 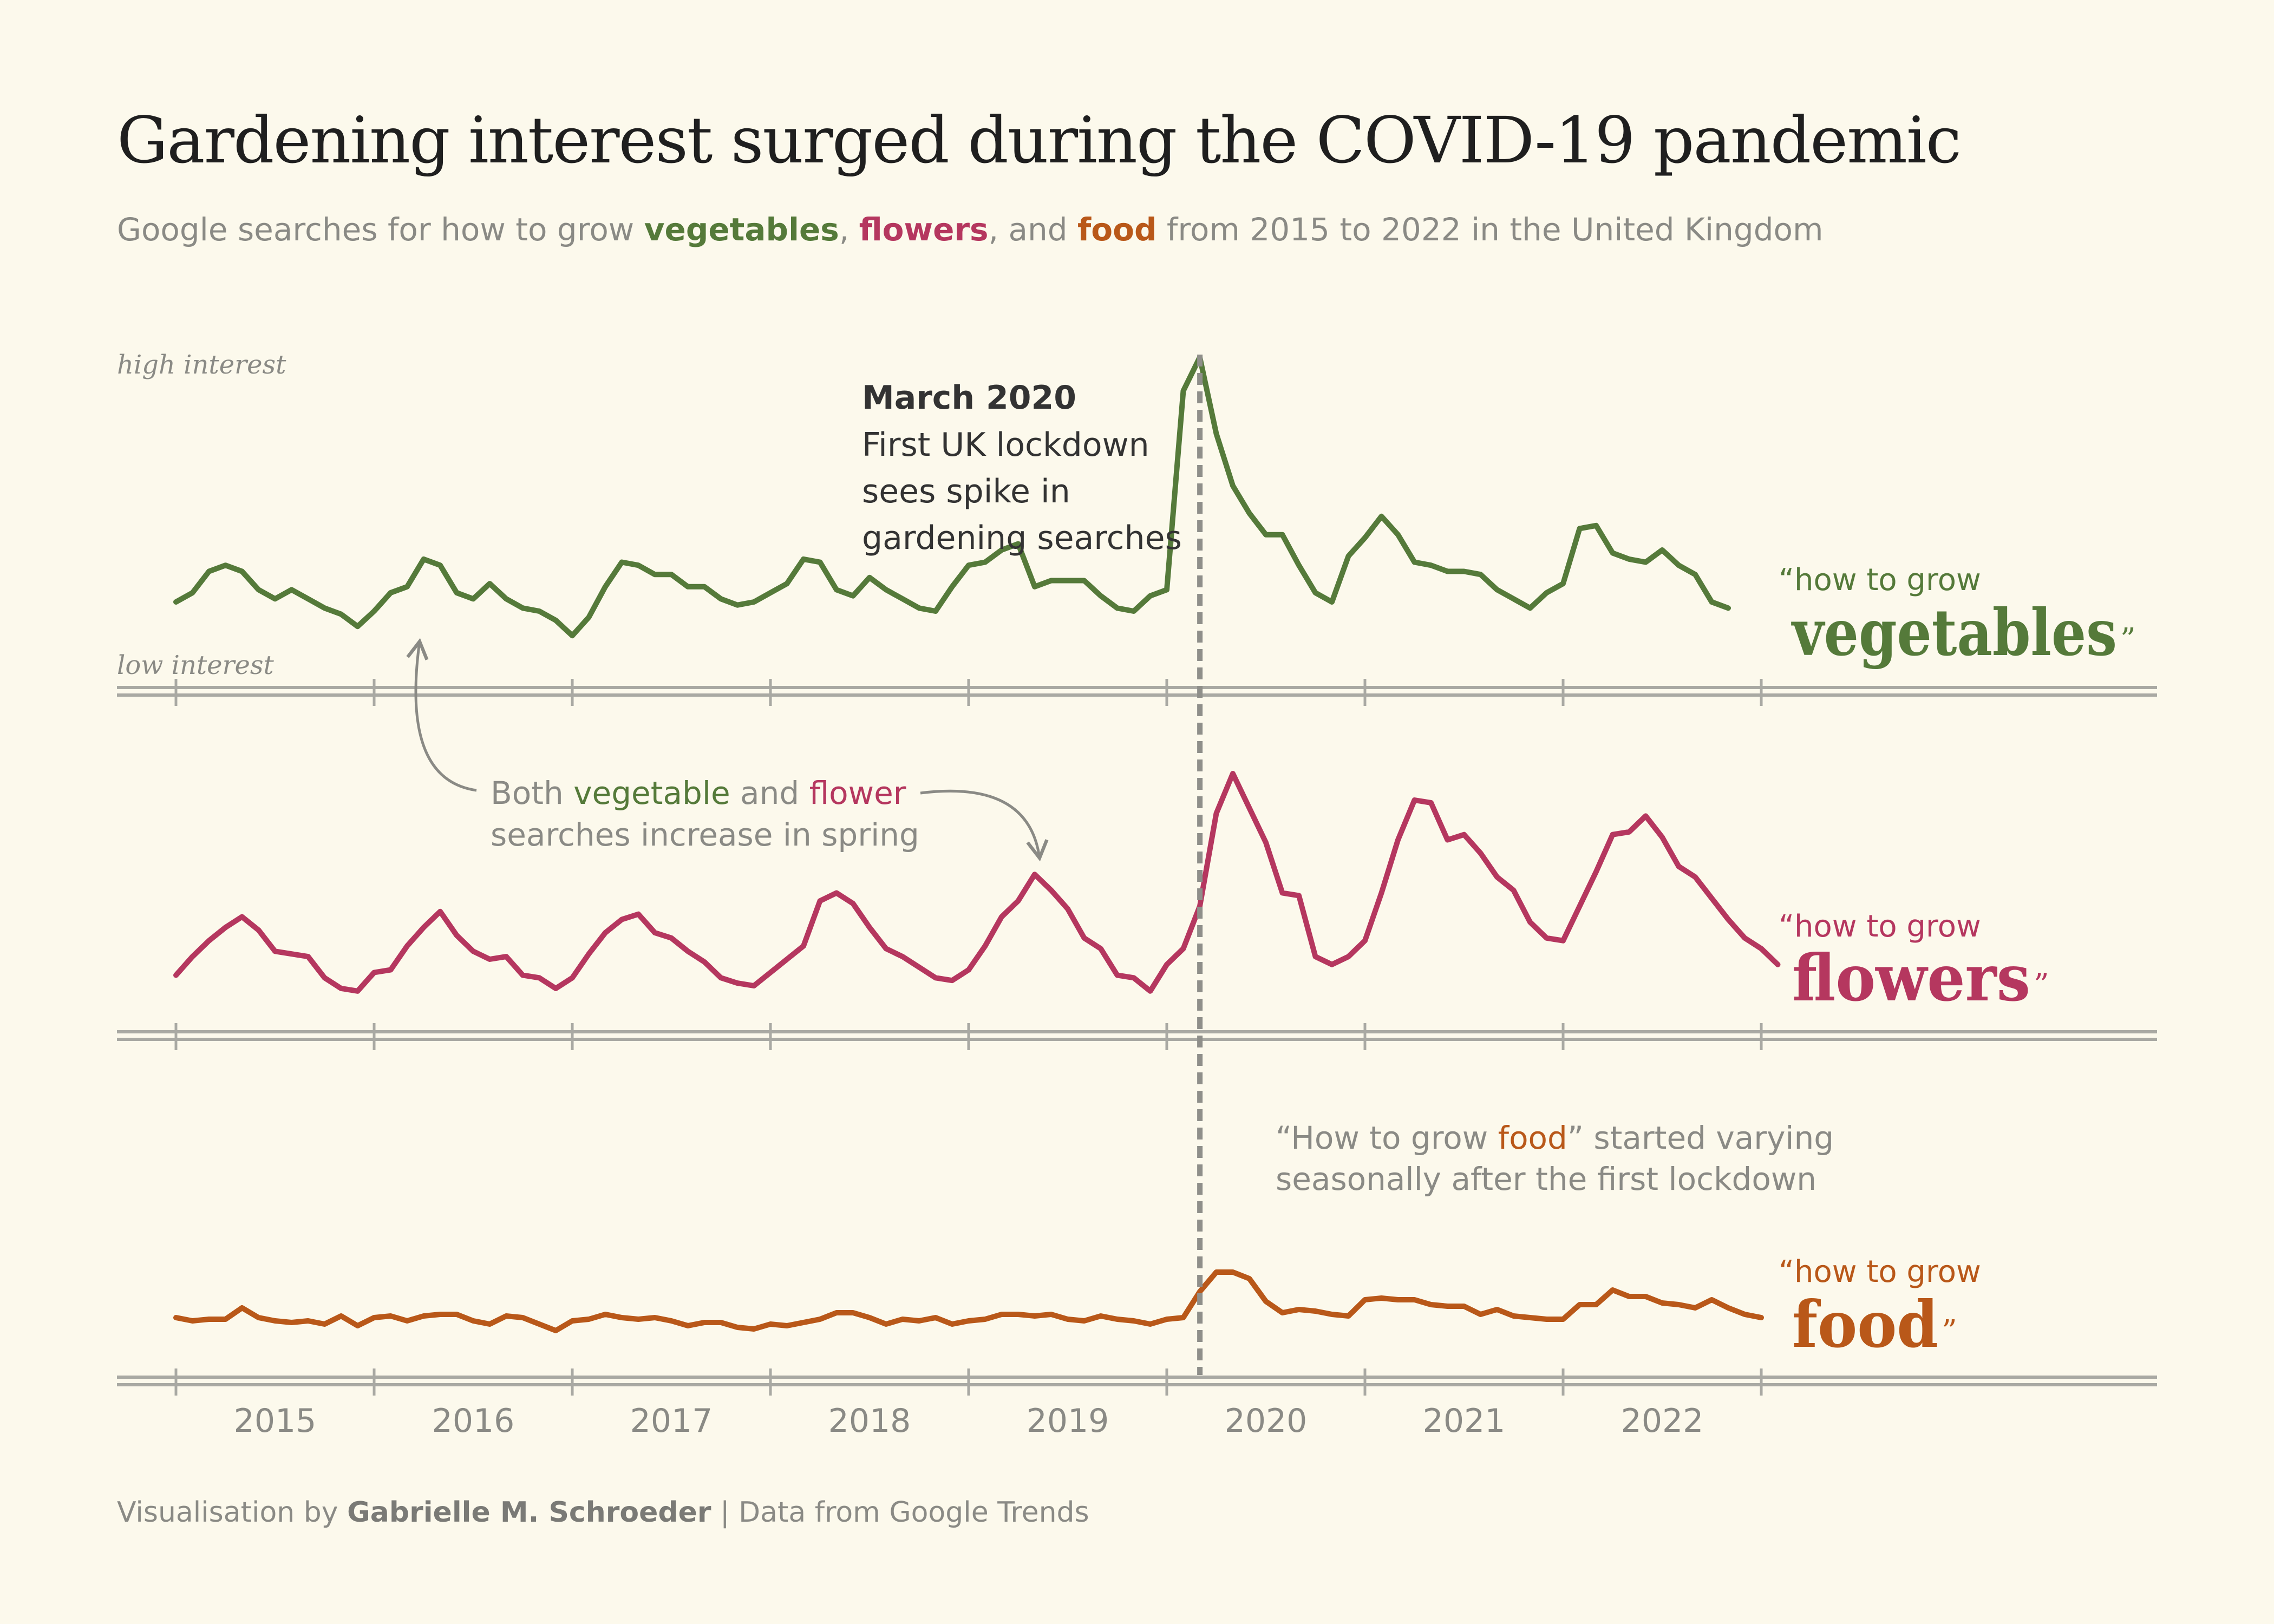 What do you see at coordinates (275, 1421) in the screenshot?
I see `x-tick-label: 2015` at bounding box center [275, 1421].